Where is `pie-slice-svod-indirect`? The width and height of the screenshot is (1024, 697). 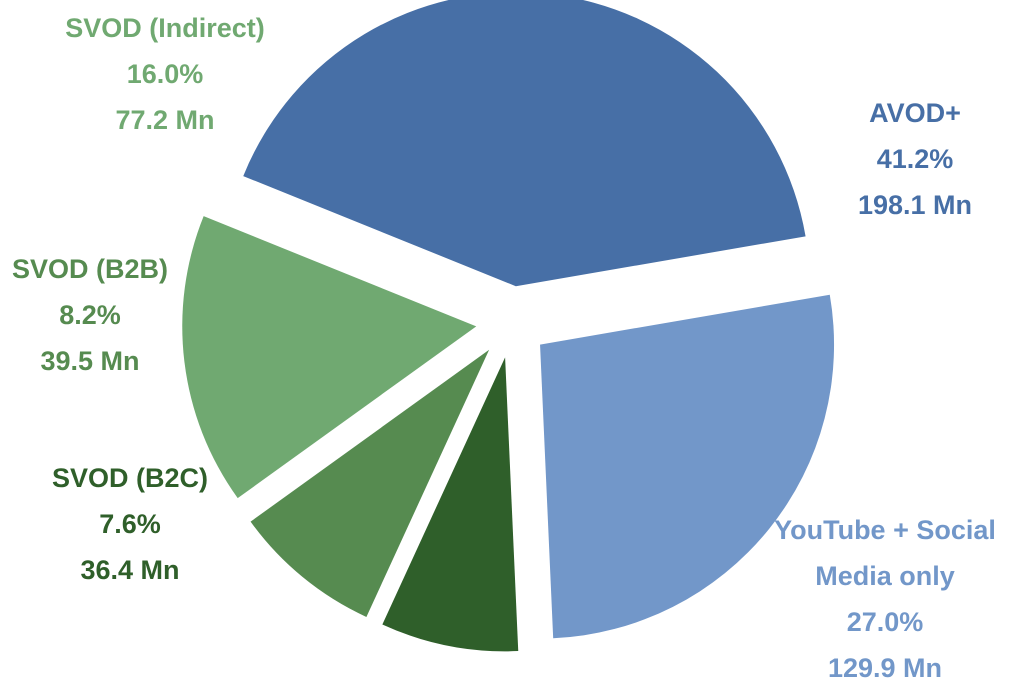
pie-slice-svod-indirect is located at coordinates (329, 357).